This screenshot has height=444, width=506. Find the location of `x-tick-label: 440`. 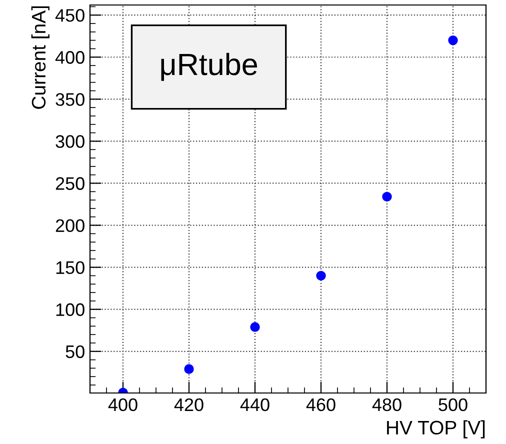

x-tick-label: 440 is located at coordinates (255, 405).